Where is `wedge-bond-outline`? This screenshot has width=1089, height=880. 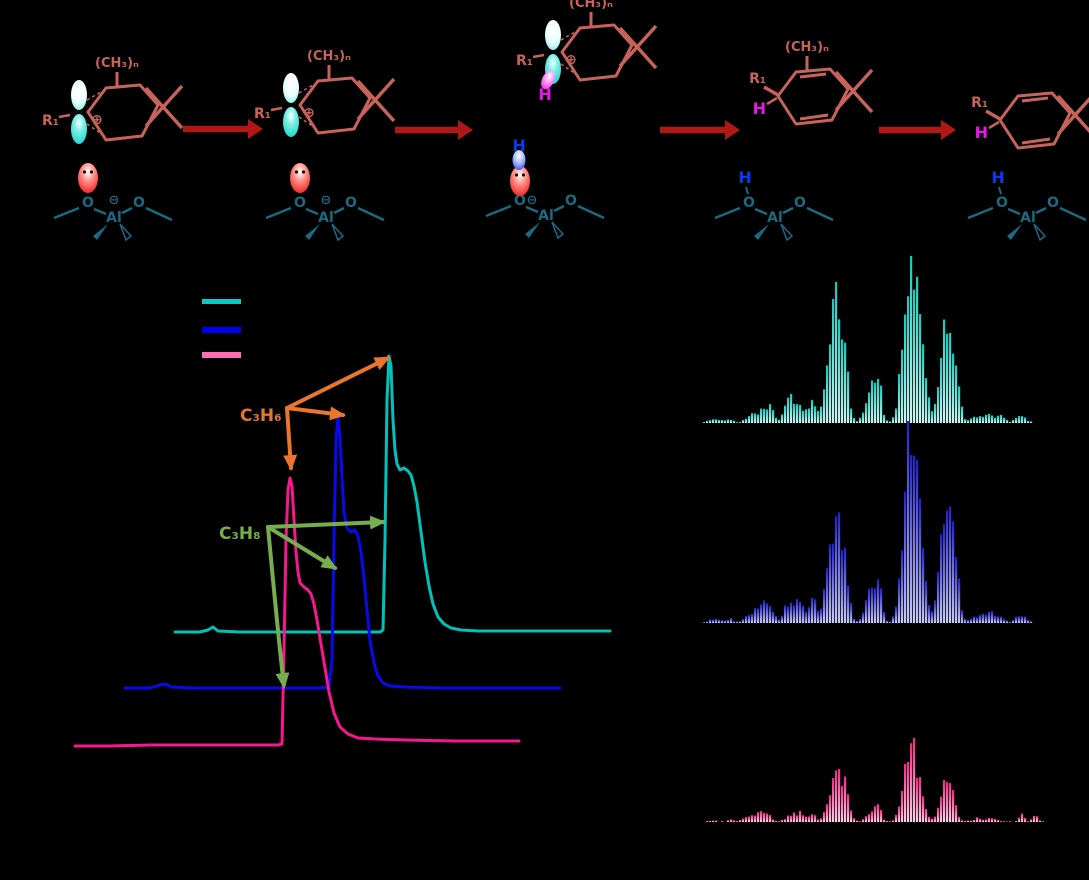
wedge-bond-outline is located at coordinates (787, 232).